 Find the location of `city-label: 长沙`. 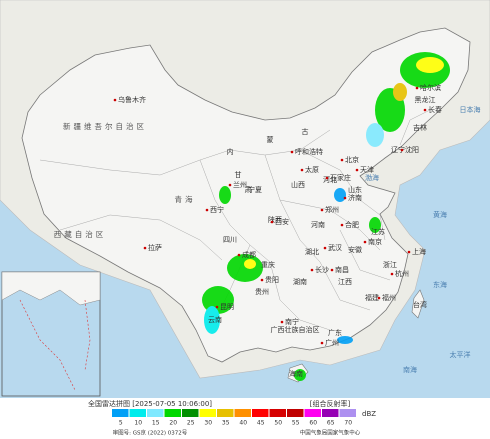

city-label: 长沙 is located at coordinates (322, 269).